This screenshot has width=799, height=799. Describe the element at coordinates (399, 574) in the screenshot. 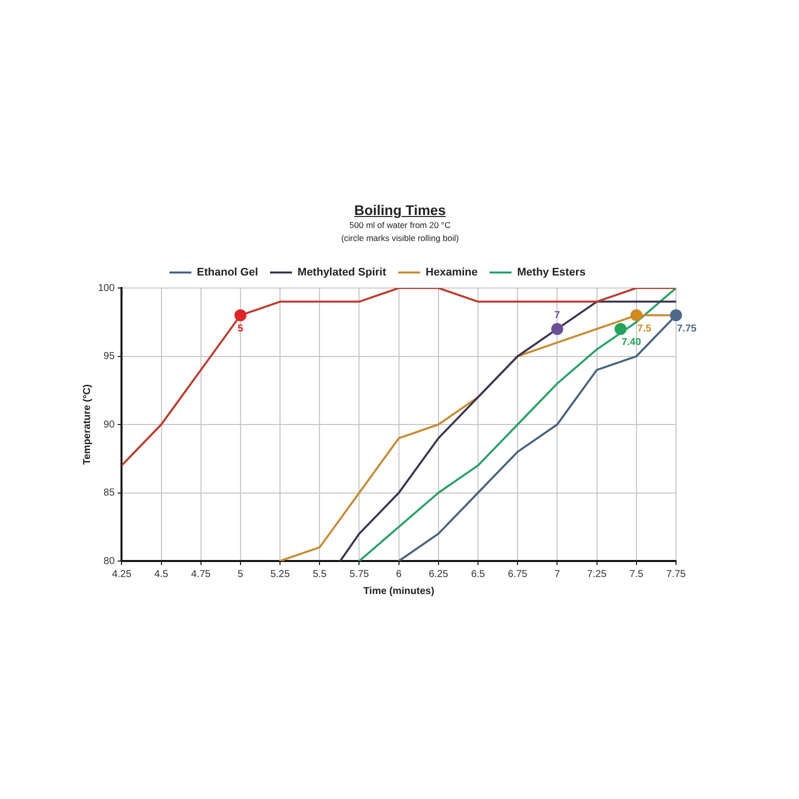

I see `x-tick-label: 6` at that location.